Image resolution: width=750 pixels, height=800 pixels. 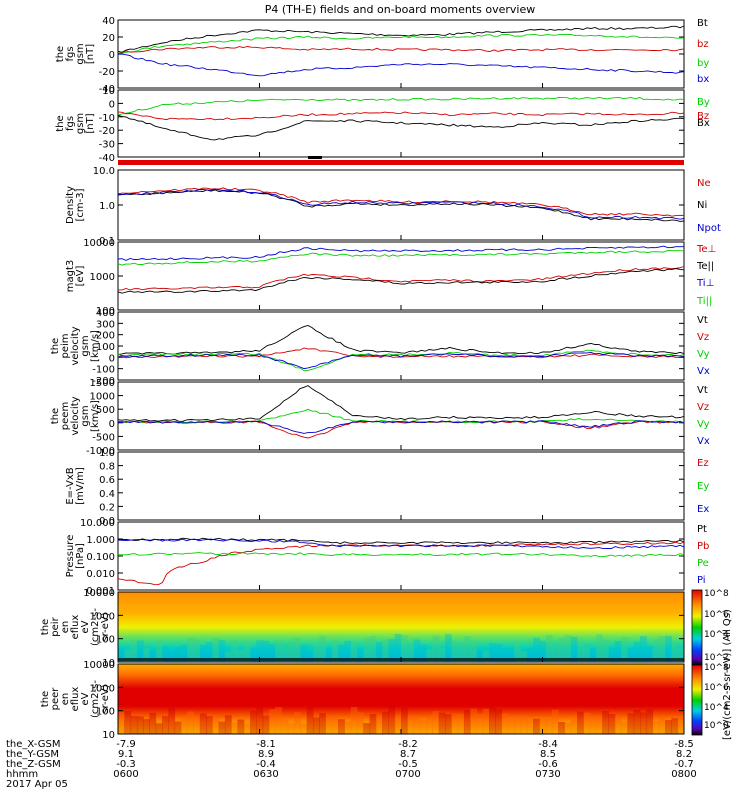 What do you see at coordinates (108, 663) in the screenshot?
I see `y-tick-label: 10` at bounding box center [108, 663].